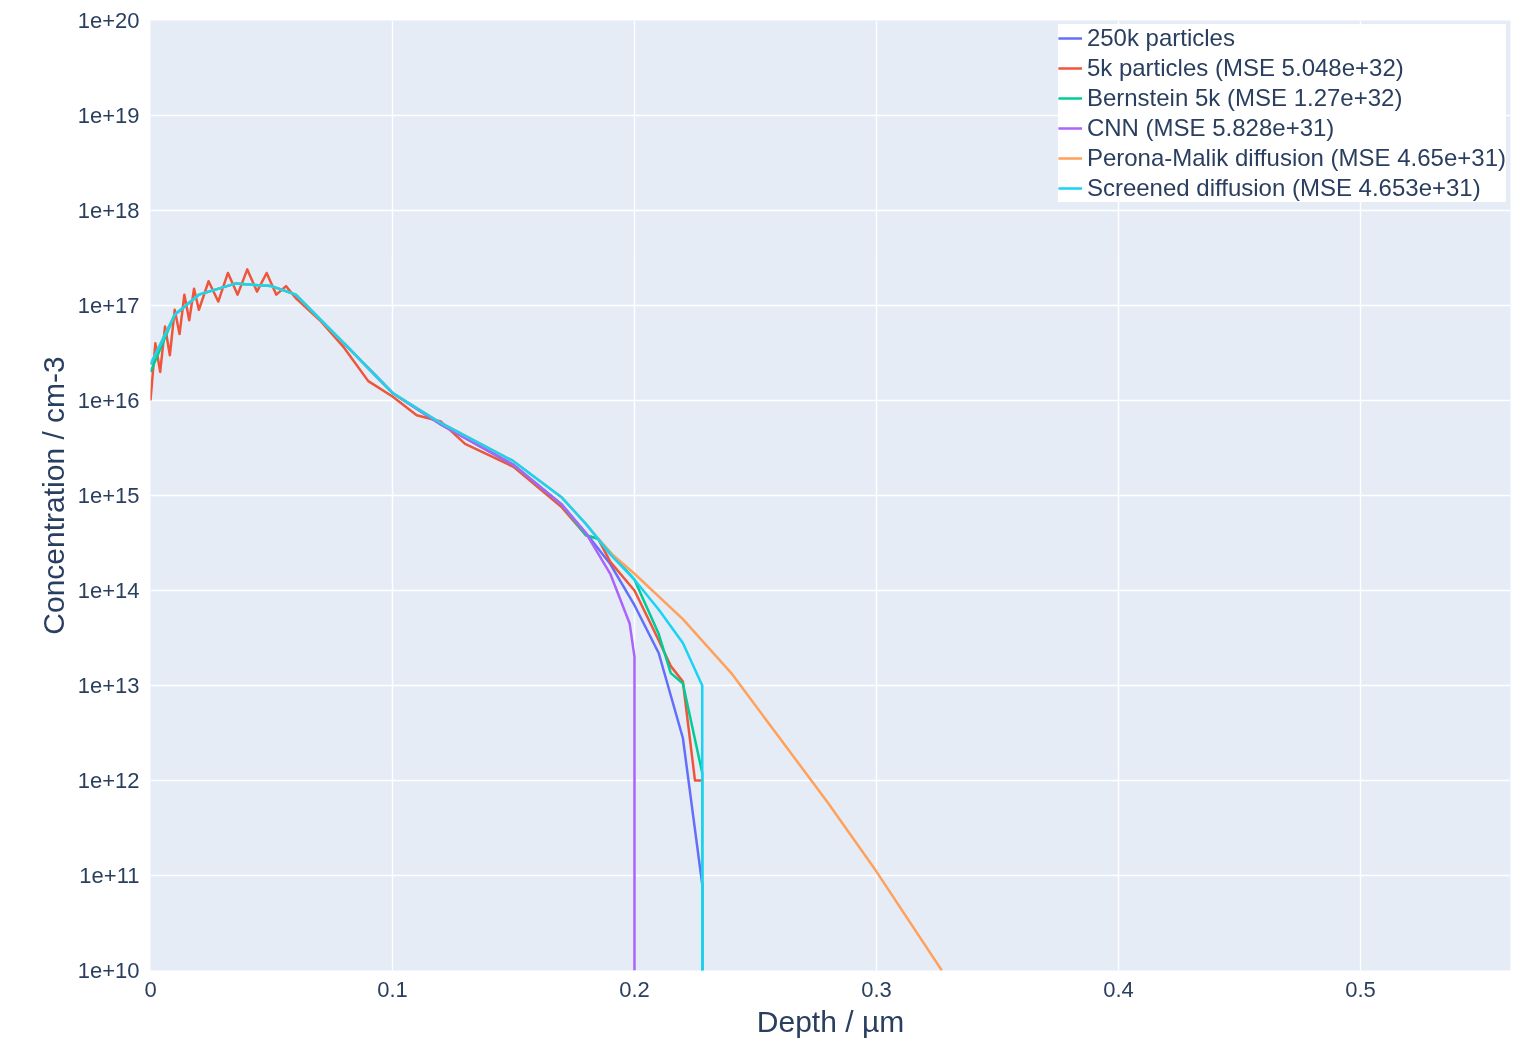  Describe the element at coordinates (1245, 68) in the screenshot. I see `legend-label: 5k particles (MSE 5.048e+32)` at that location.